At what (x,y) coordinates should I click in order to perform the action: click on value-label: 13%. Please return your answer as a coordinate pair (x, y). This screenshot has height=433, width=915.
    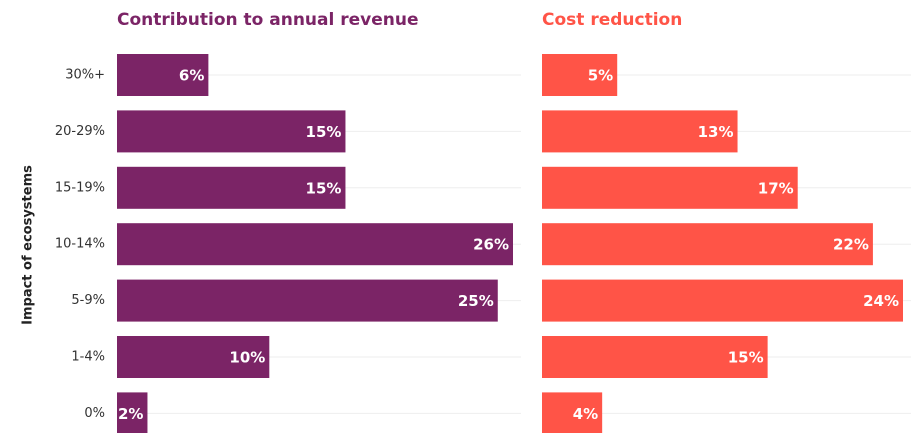
    Looking at the image, I should click on (716, 132).